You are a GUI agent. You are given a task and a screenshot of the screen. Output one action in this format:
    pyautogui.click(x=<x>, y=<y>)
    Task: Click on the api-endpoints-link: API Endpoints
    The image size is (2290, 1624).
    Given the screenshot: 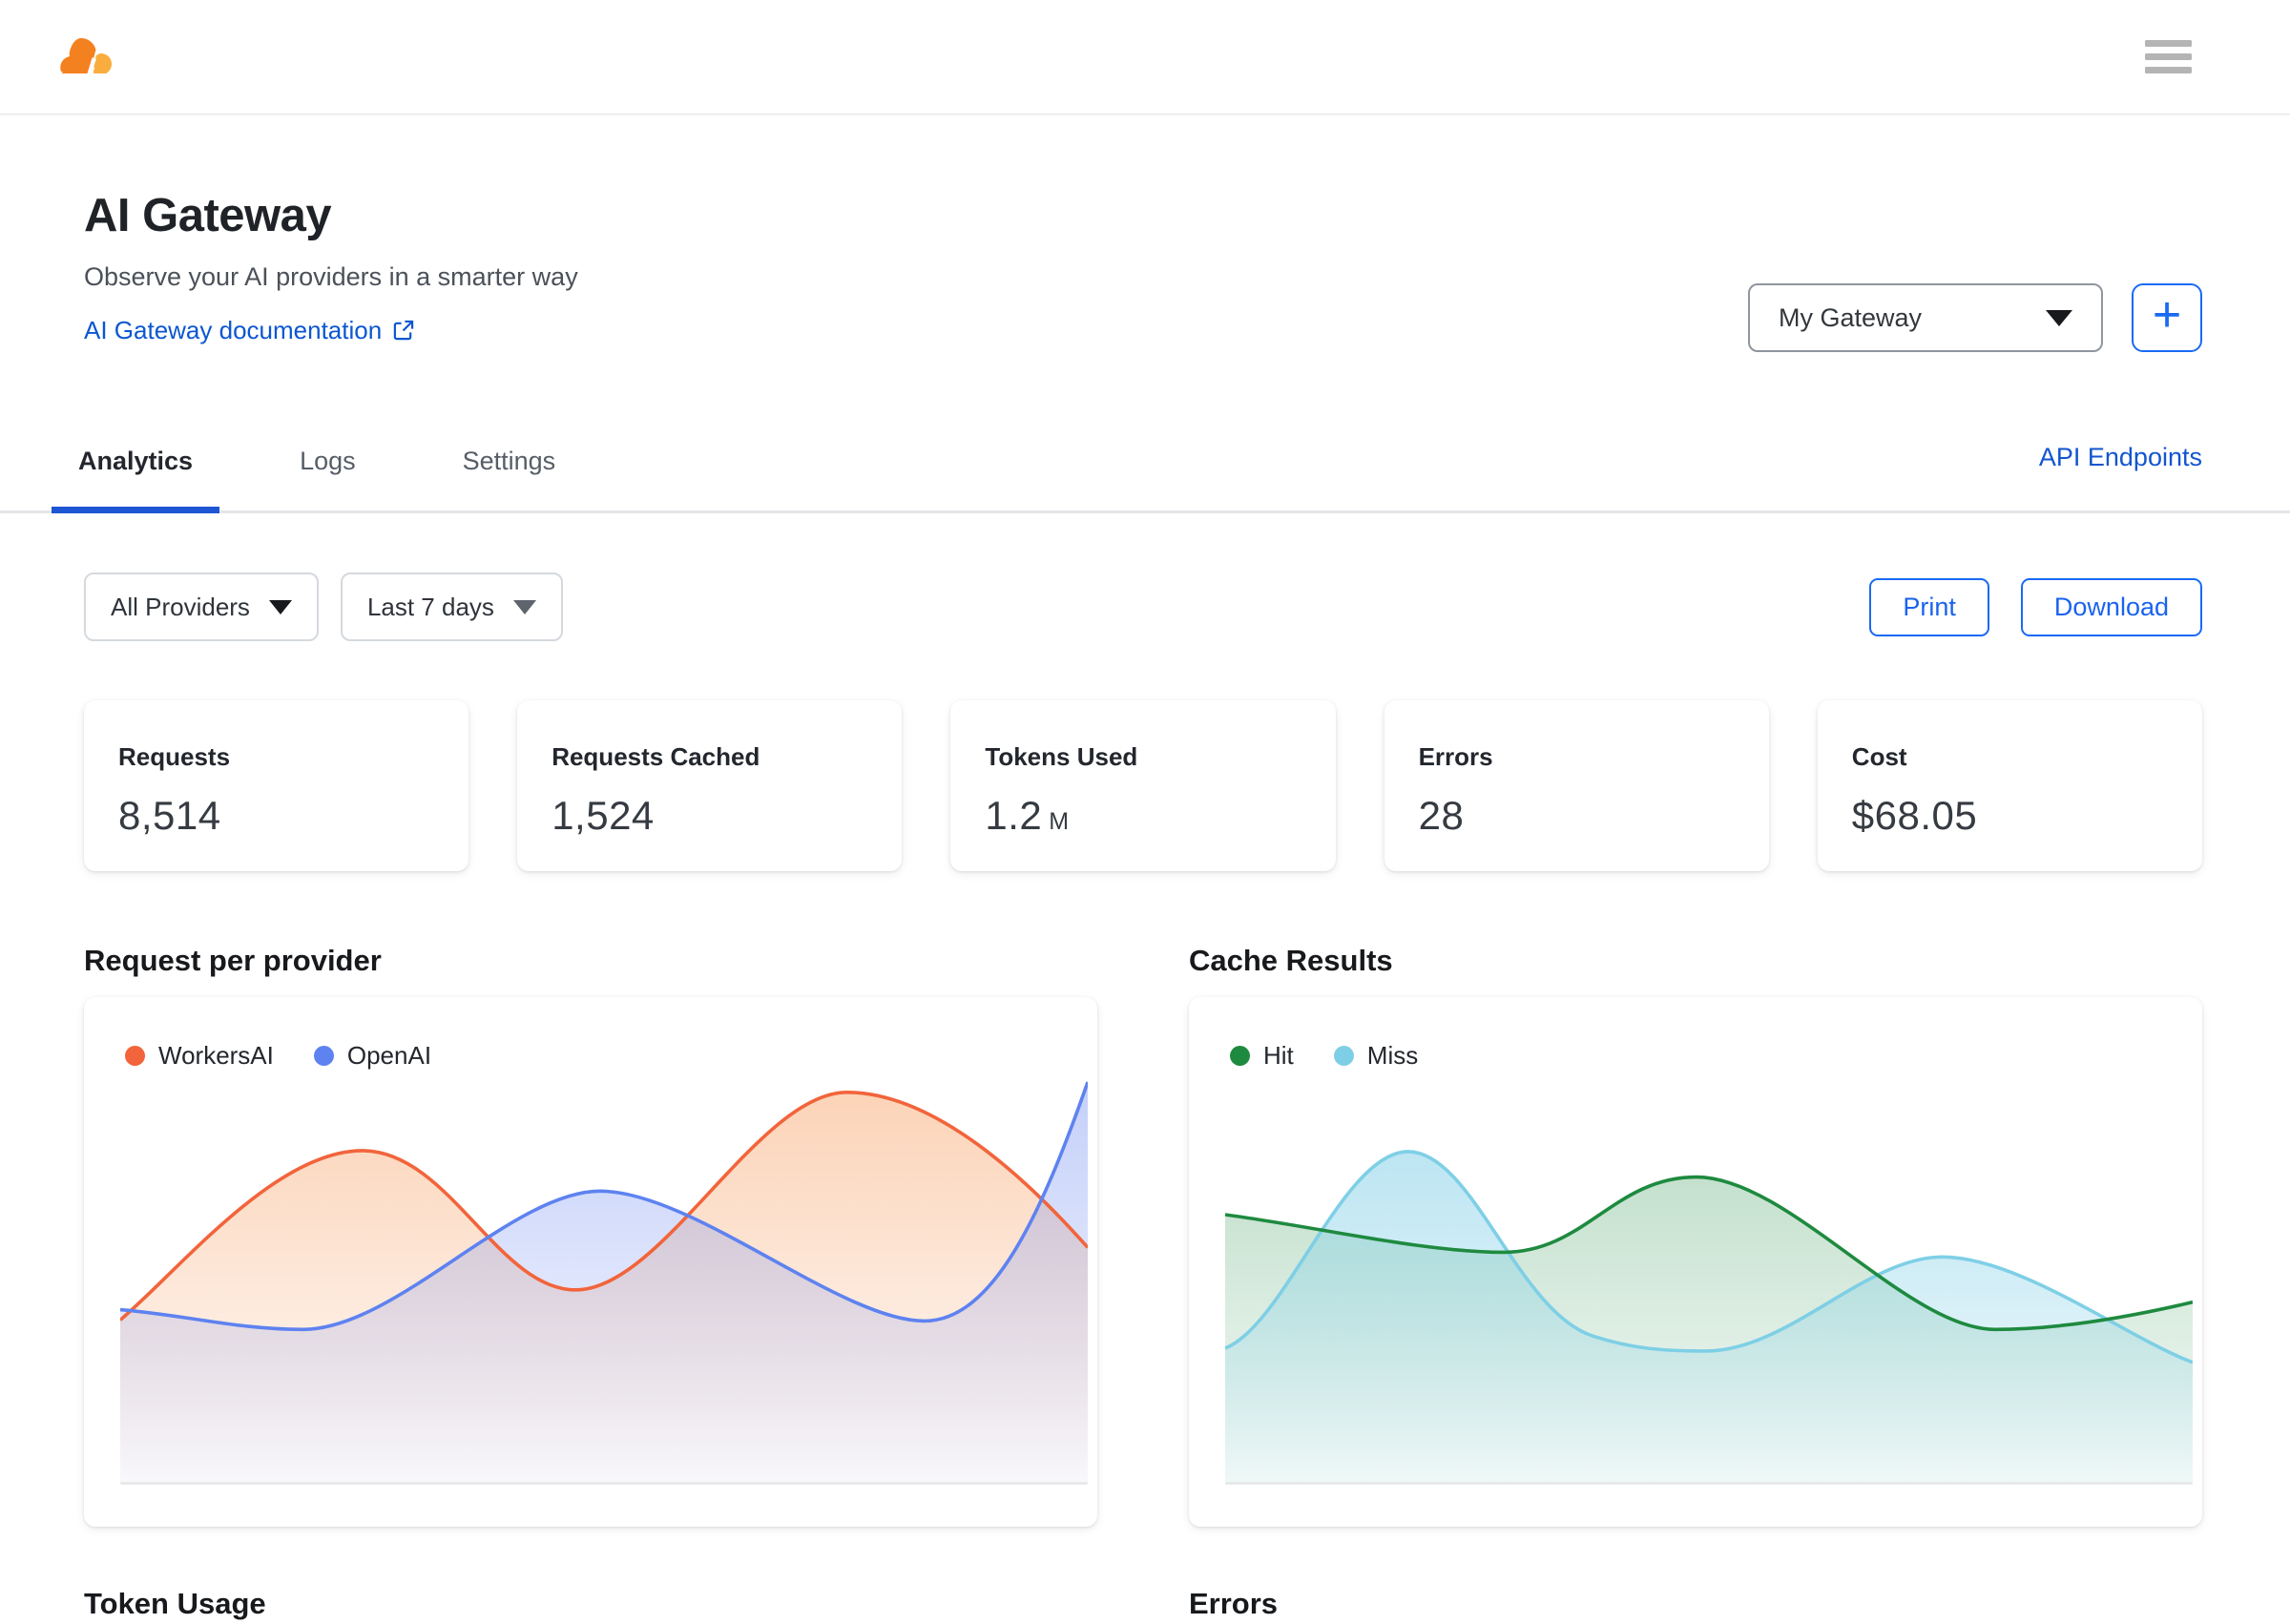 What is the action you would take?
    pyautogui.click(x=2120, y=457)
    